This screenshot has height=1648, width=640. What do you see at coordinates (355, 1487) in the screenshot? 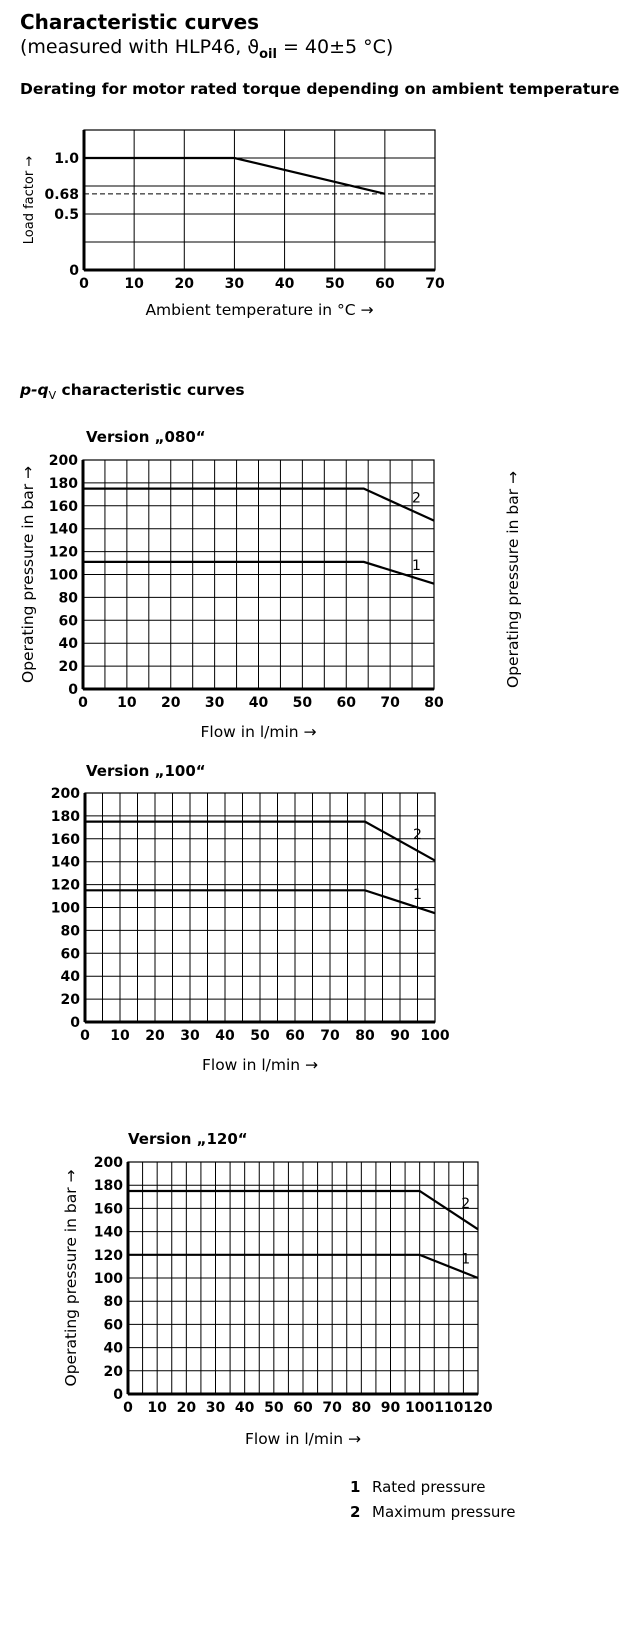
I see `legend-num: 1` at bounding box center [355, 1487].